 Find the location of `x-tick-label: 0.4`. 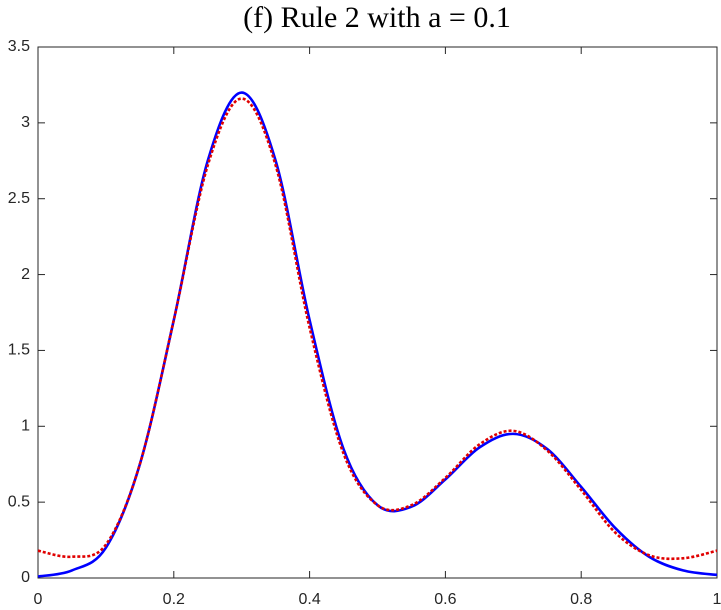

x-tick-label: 0.4 is located at coordinates (309, 599).